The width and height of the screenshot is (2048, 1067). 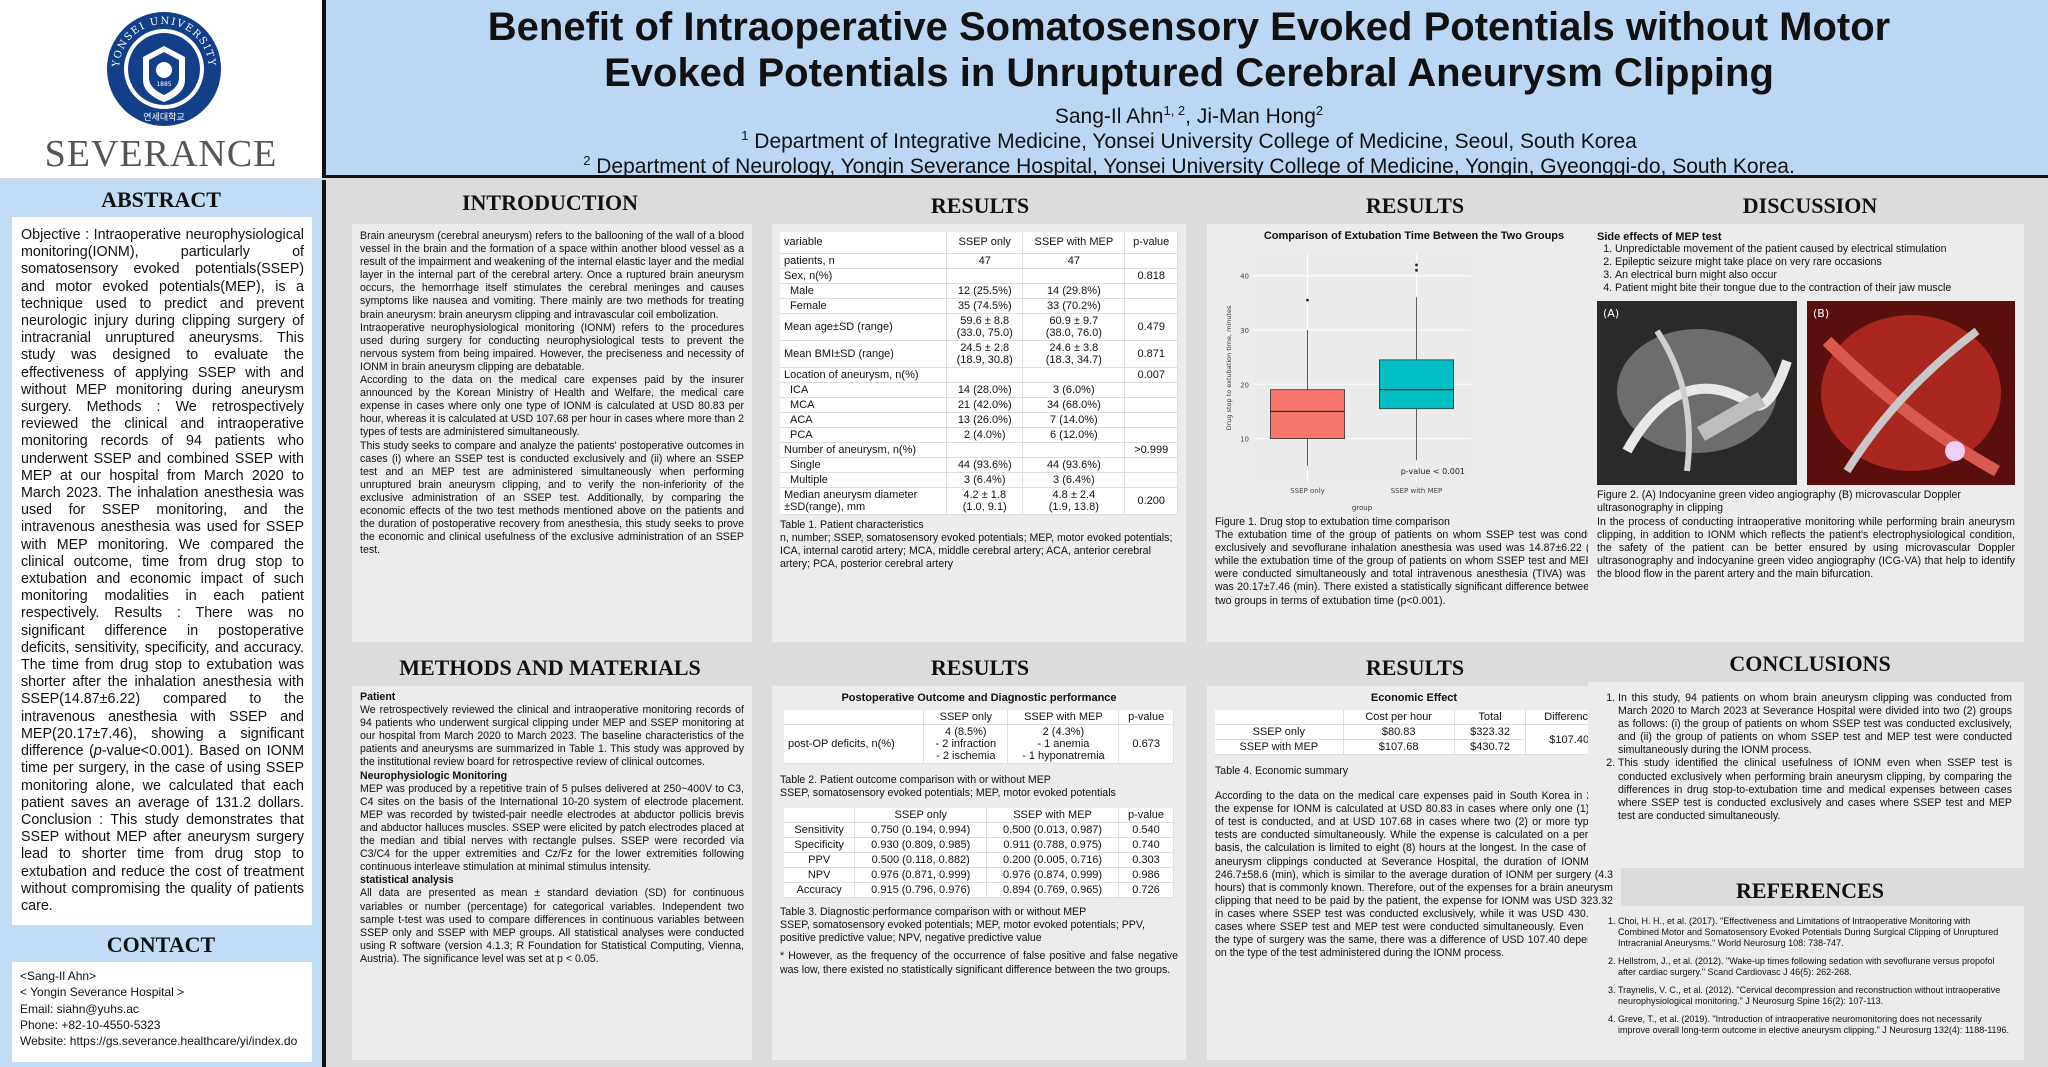 I want to click on contact-name: <Sang-Il Ahn>, so click(x=58, y=976).